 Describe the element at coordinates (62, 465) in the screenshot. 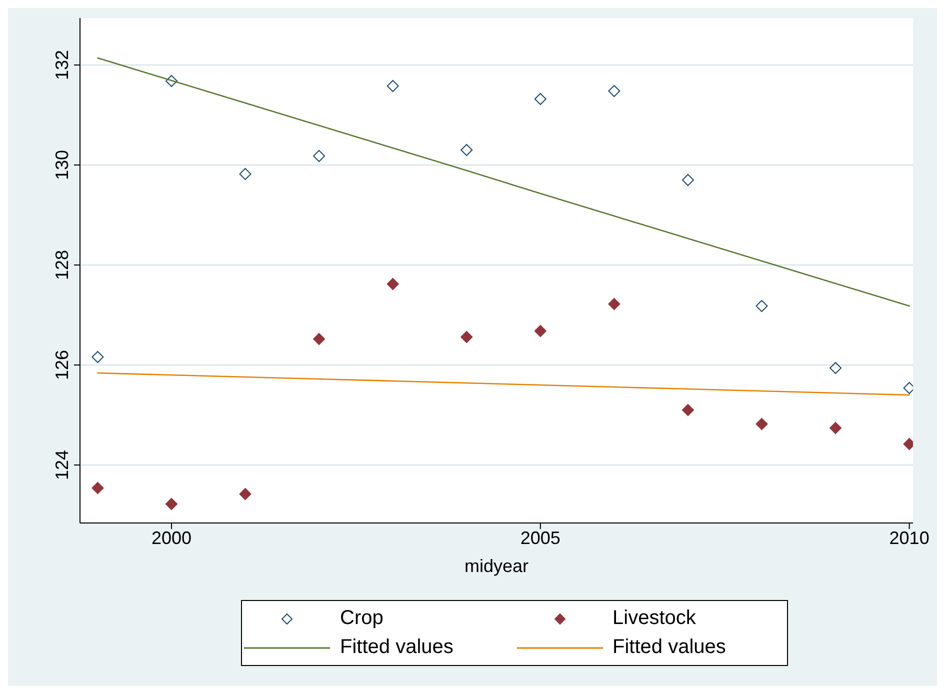

I see `y-tick-label: 124` at that location.